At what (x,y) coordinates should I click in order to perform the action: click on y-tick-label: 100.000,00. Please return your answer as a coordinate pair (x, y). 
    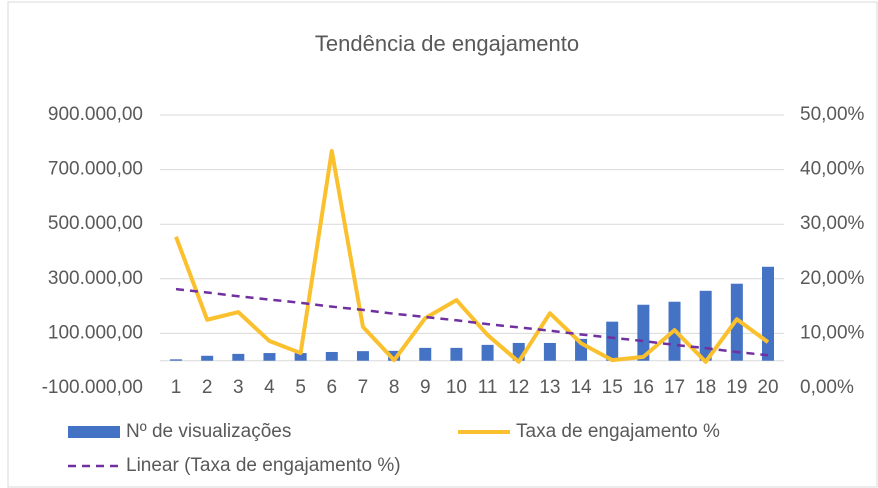
    Looking at the image, I should click on (95, 332).